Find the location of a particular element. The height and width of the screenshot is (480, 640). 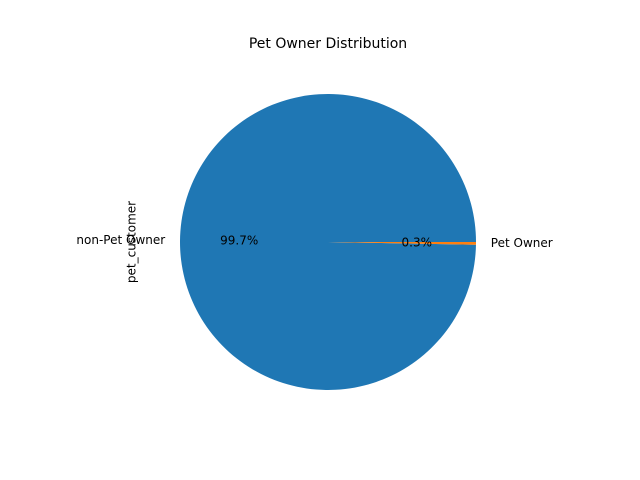

percent-label: 0.3% is located at coordinates (417, 242).